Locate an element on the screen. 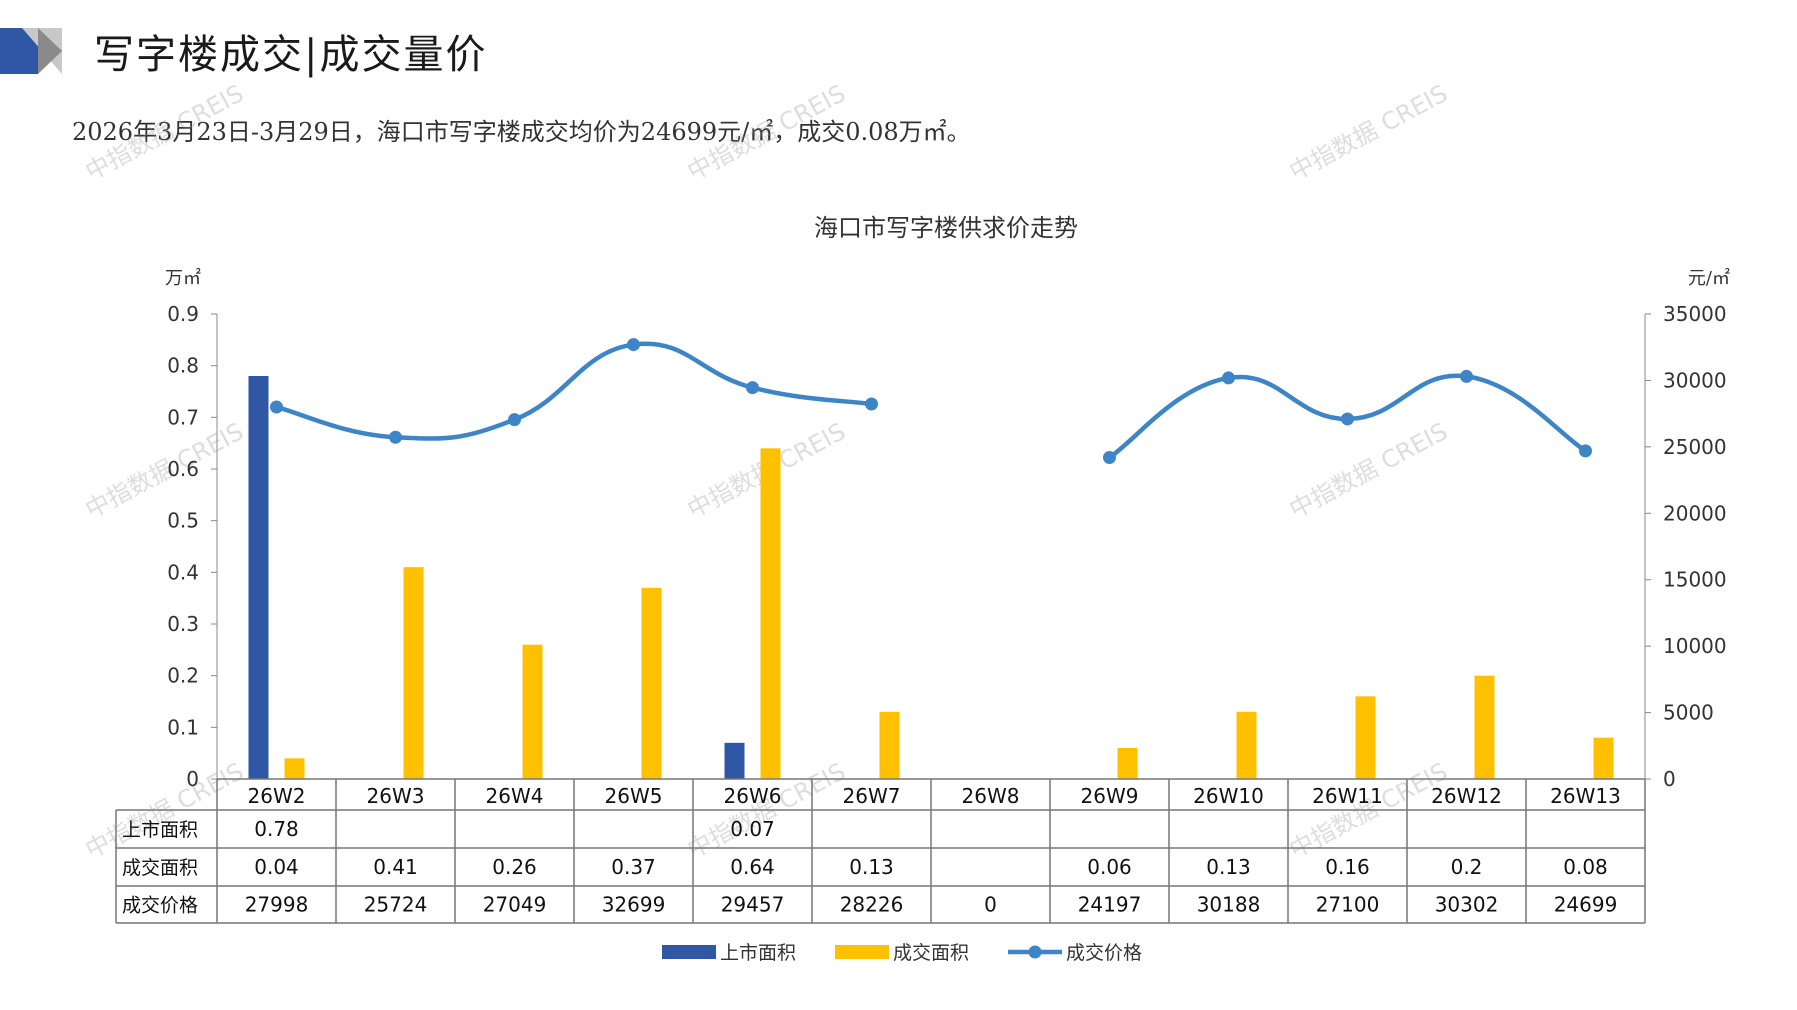 This screenshot has height=1010, width=1797. table-cell-value: 32699 is located at coordinates (634, 905).